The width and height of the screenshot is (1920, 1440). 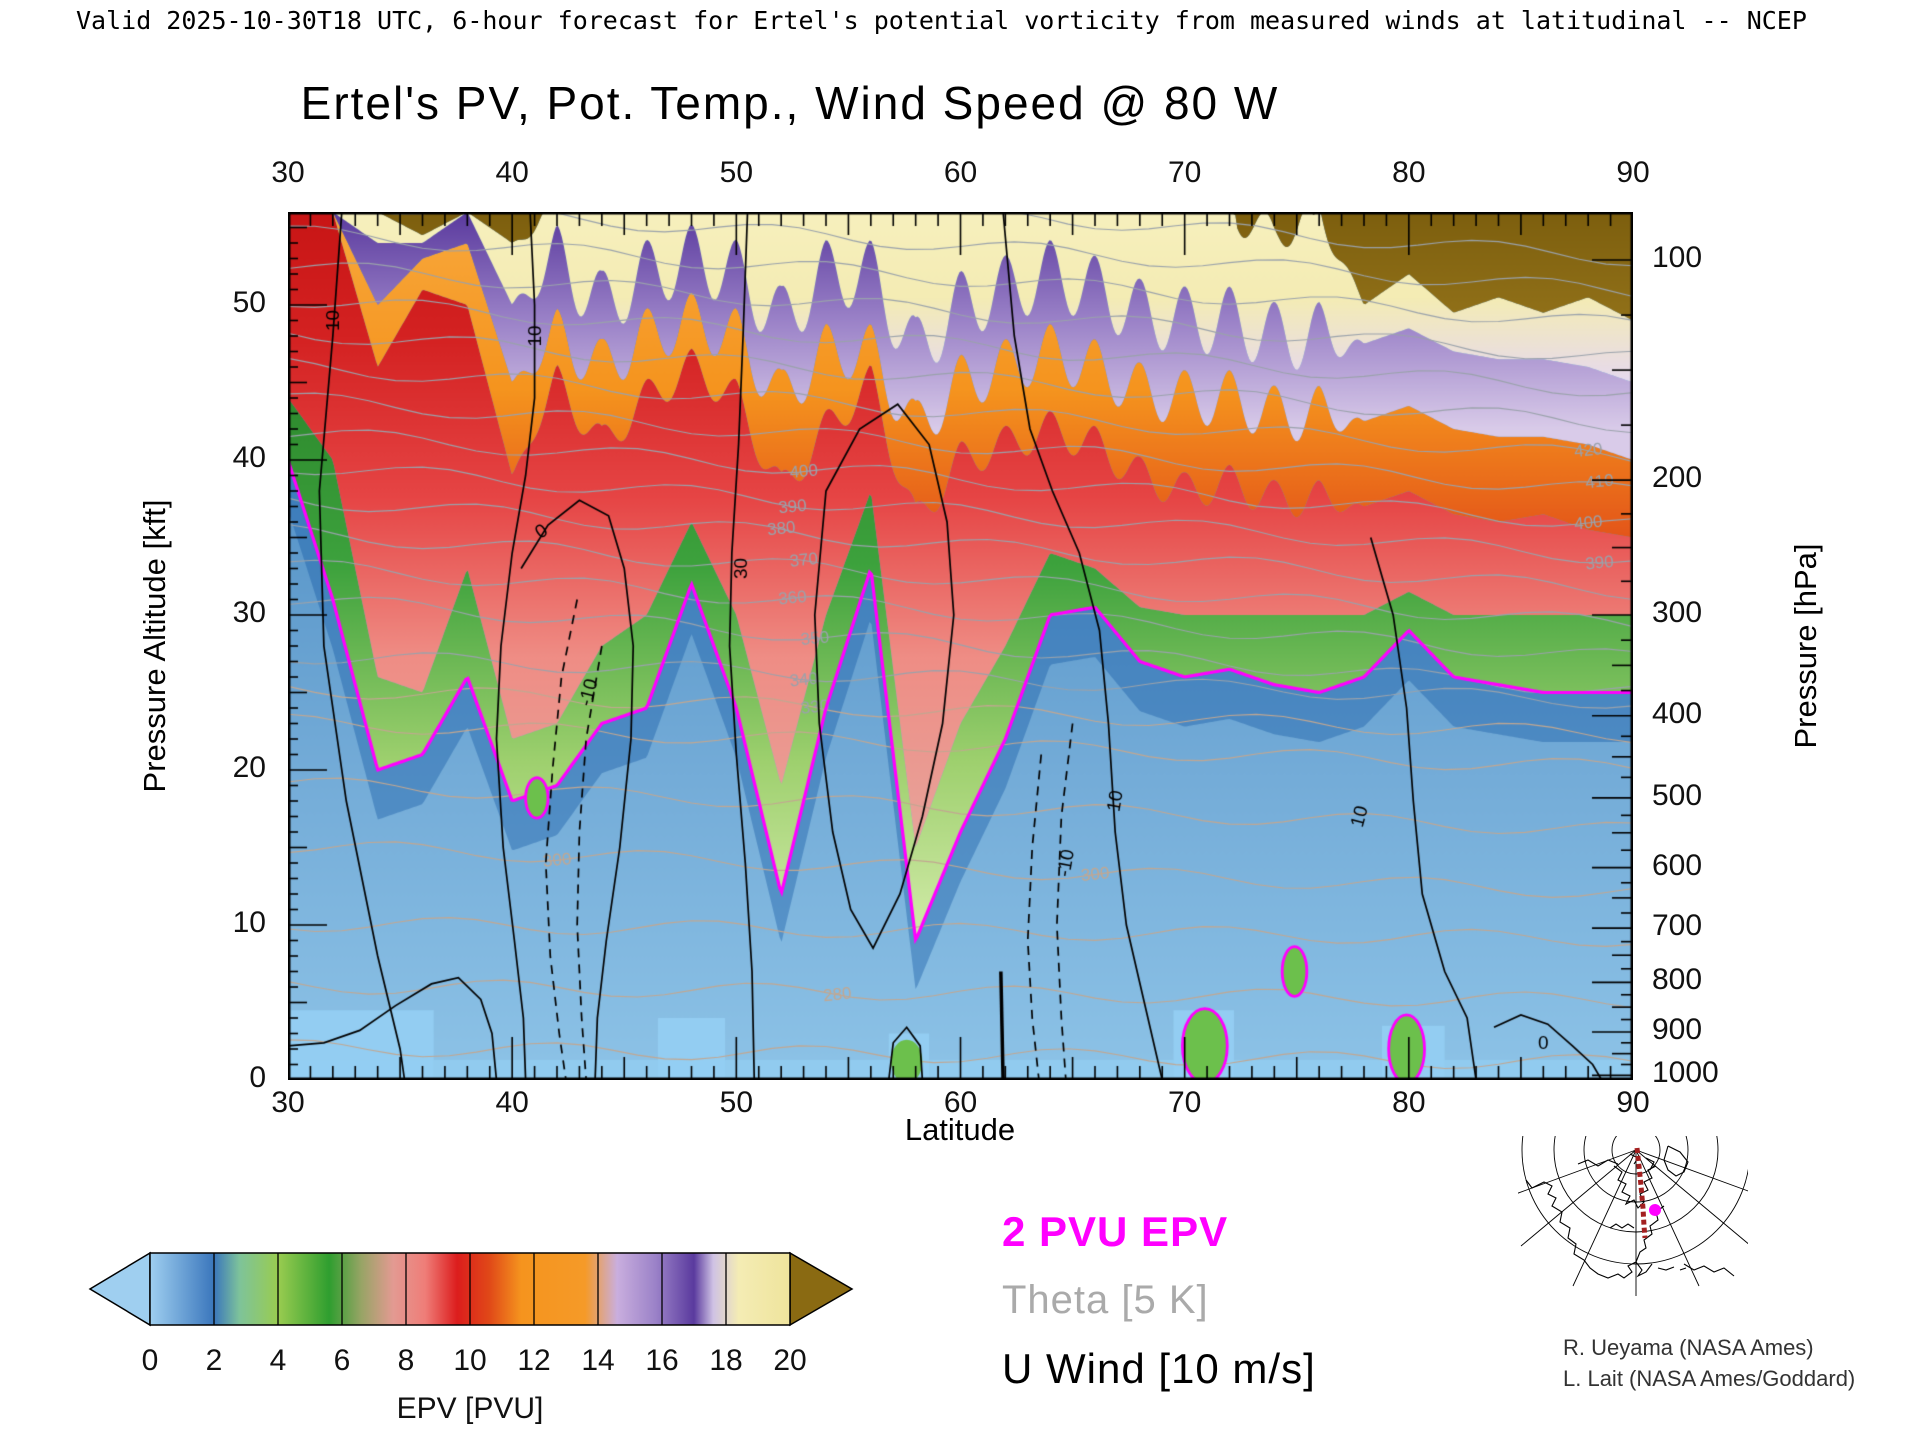 What do you see at coordinates (257, 1077) in the screenshot?
I see `left-tick-label: 0` at bounding box center [257, 1077].